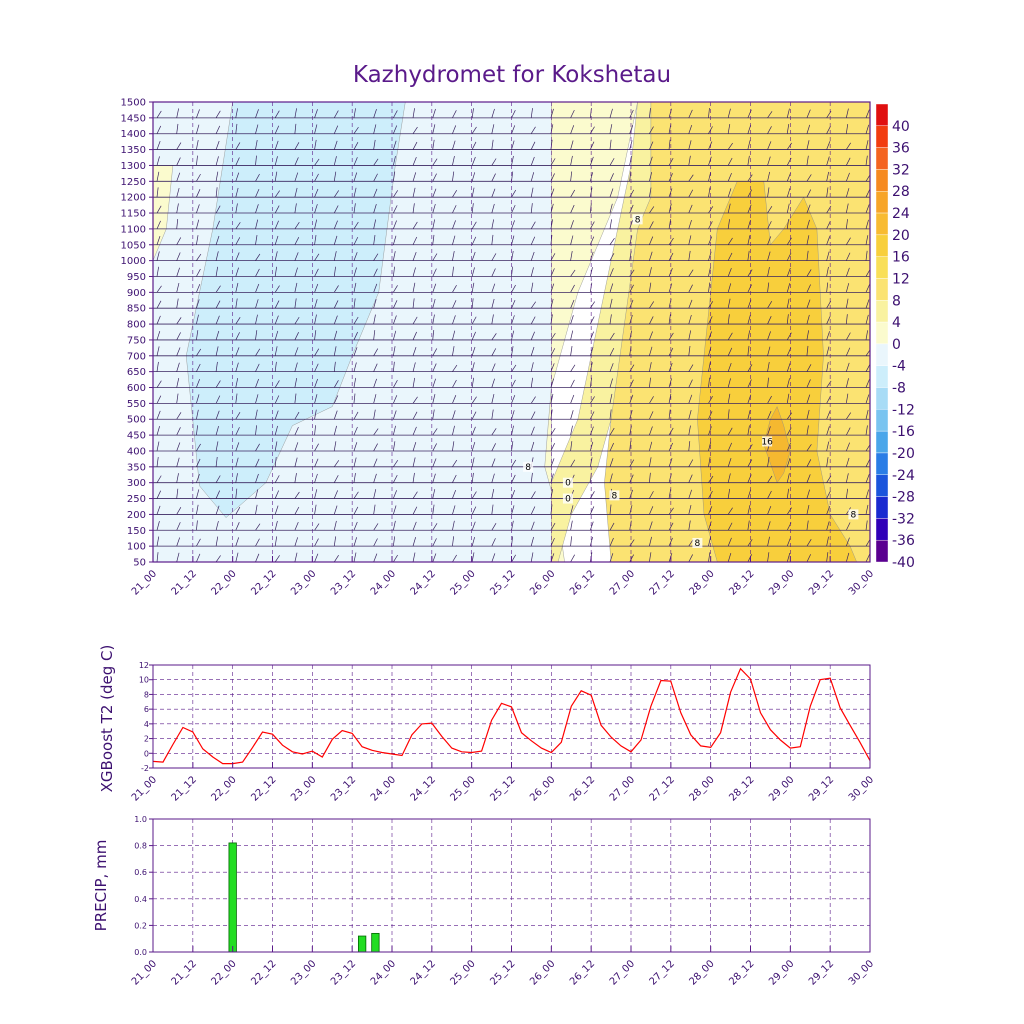  I want to click on x-tick-label: 26_00, so click(542, 788).